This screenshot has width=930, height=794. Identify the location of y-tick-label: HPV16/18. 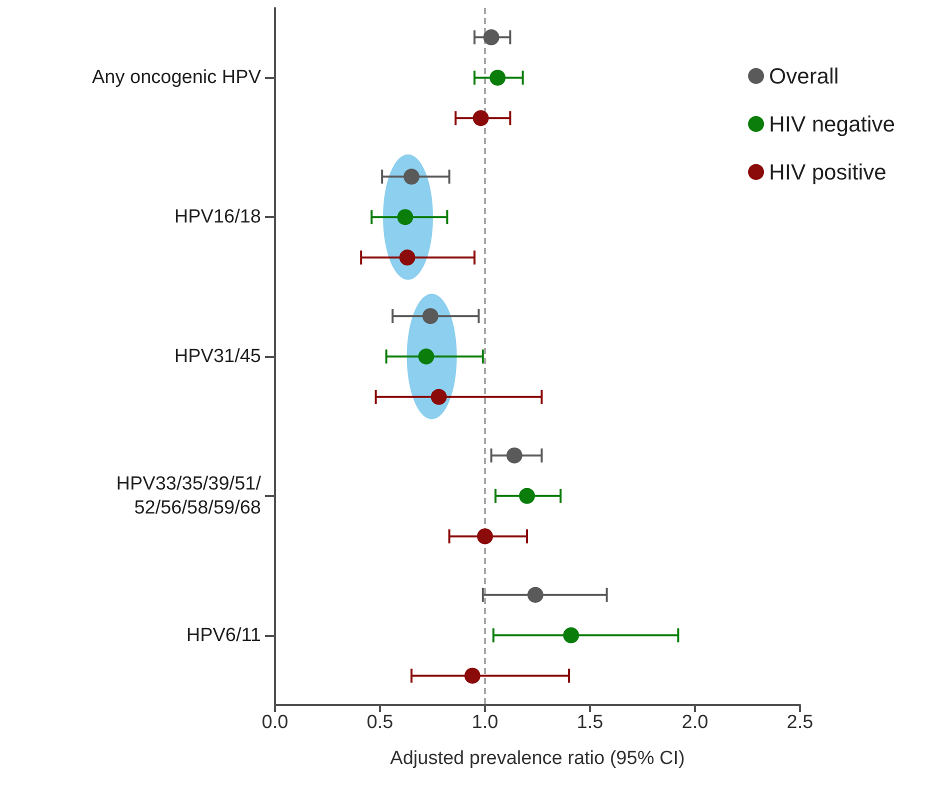
(217, 217).